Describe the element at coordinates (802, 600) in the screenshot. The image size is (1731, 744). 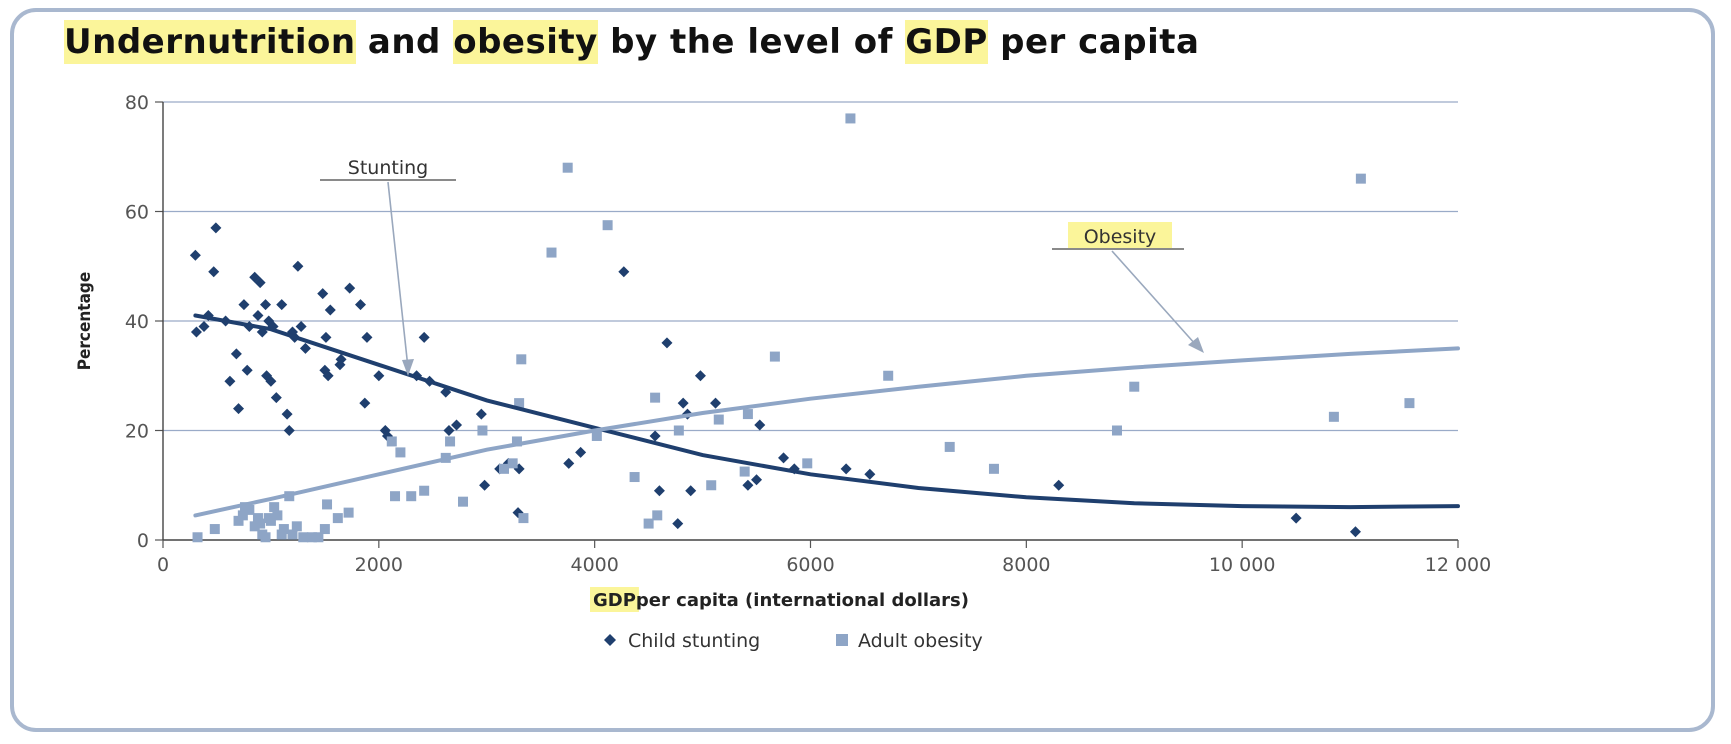
I see `x-axis-label-part: per capita (international dollars)` at that location.